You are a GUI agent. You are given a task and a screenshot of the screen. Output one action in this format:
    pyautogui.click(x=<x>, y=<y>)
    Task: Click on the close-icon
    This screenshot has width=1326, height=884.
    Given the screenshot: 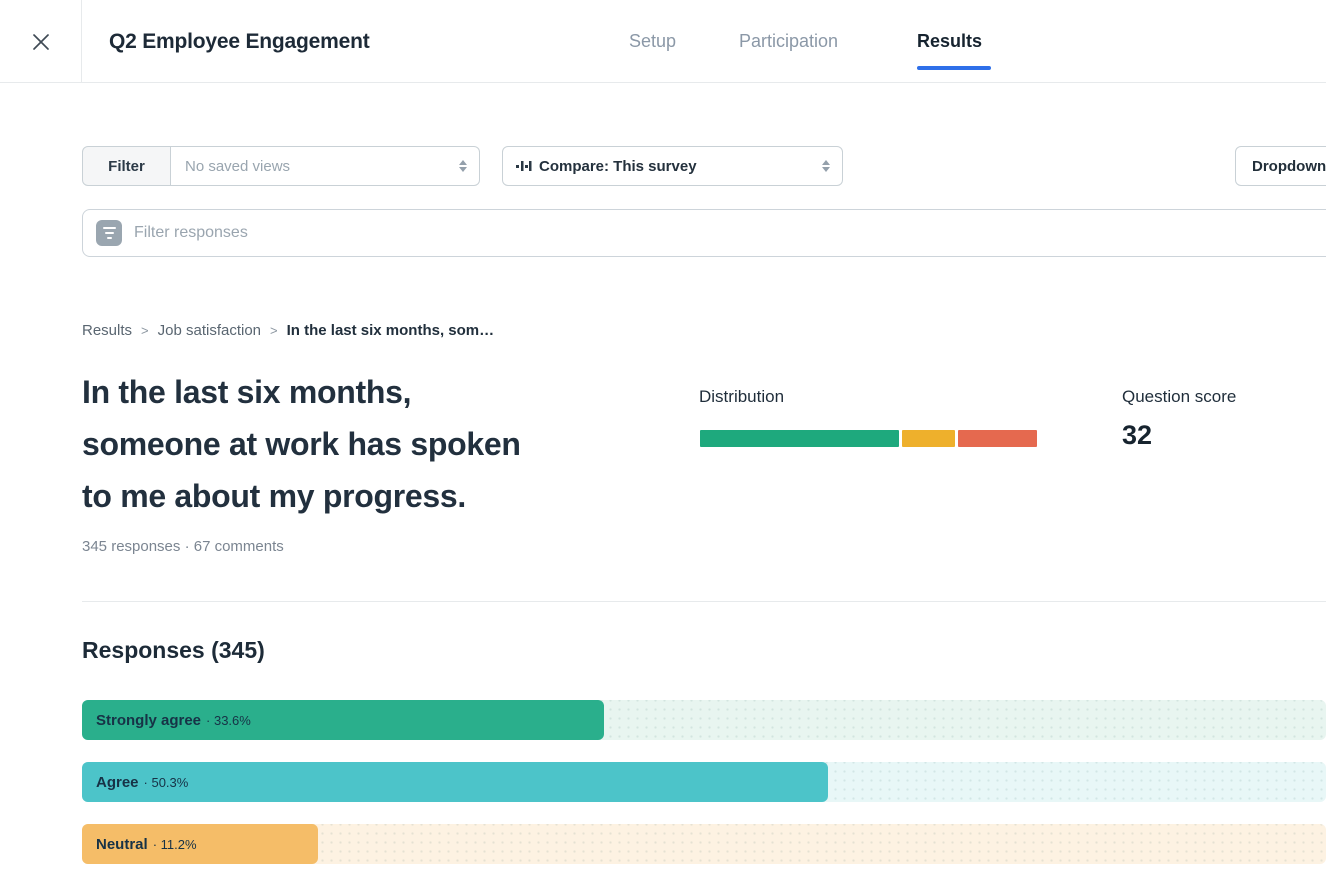 What is the action you would take?
    pyautogui.click(x=40, y=41)
    